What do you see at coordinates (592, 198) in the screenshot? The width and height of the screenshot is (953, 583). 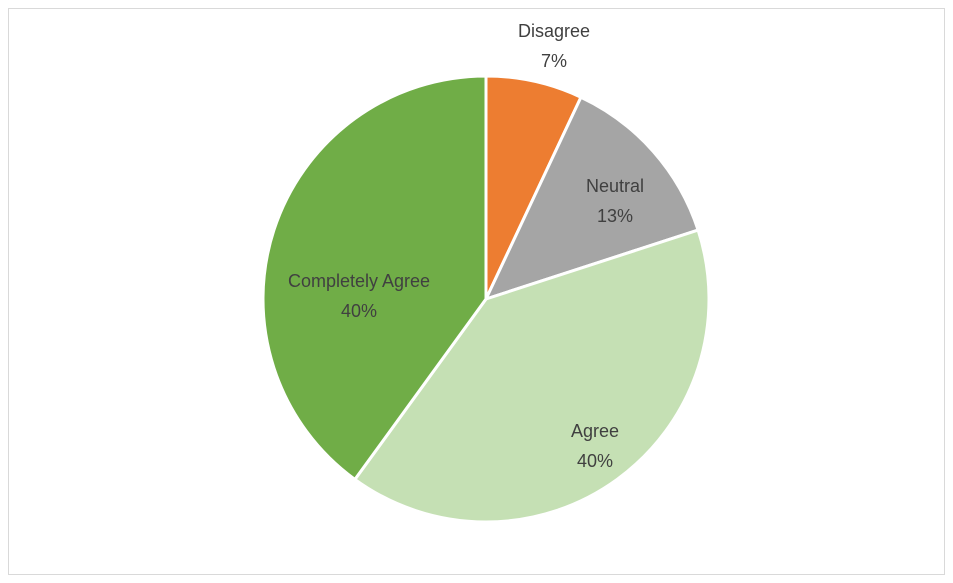 I see `pie-slice-neutral` at bounding box center [592, 198].